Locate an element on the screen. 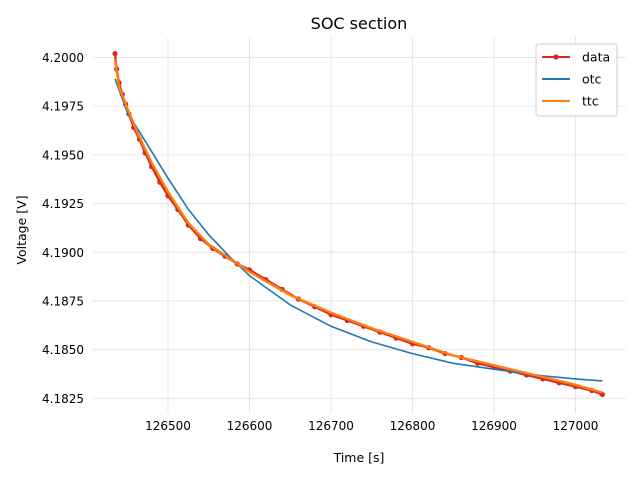 The height and width of the screenshot is (480, 640). y-tick-label: 4.1825 is located at coordinates (63, 399).